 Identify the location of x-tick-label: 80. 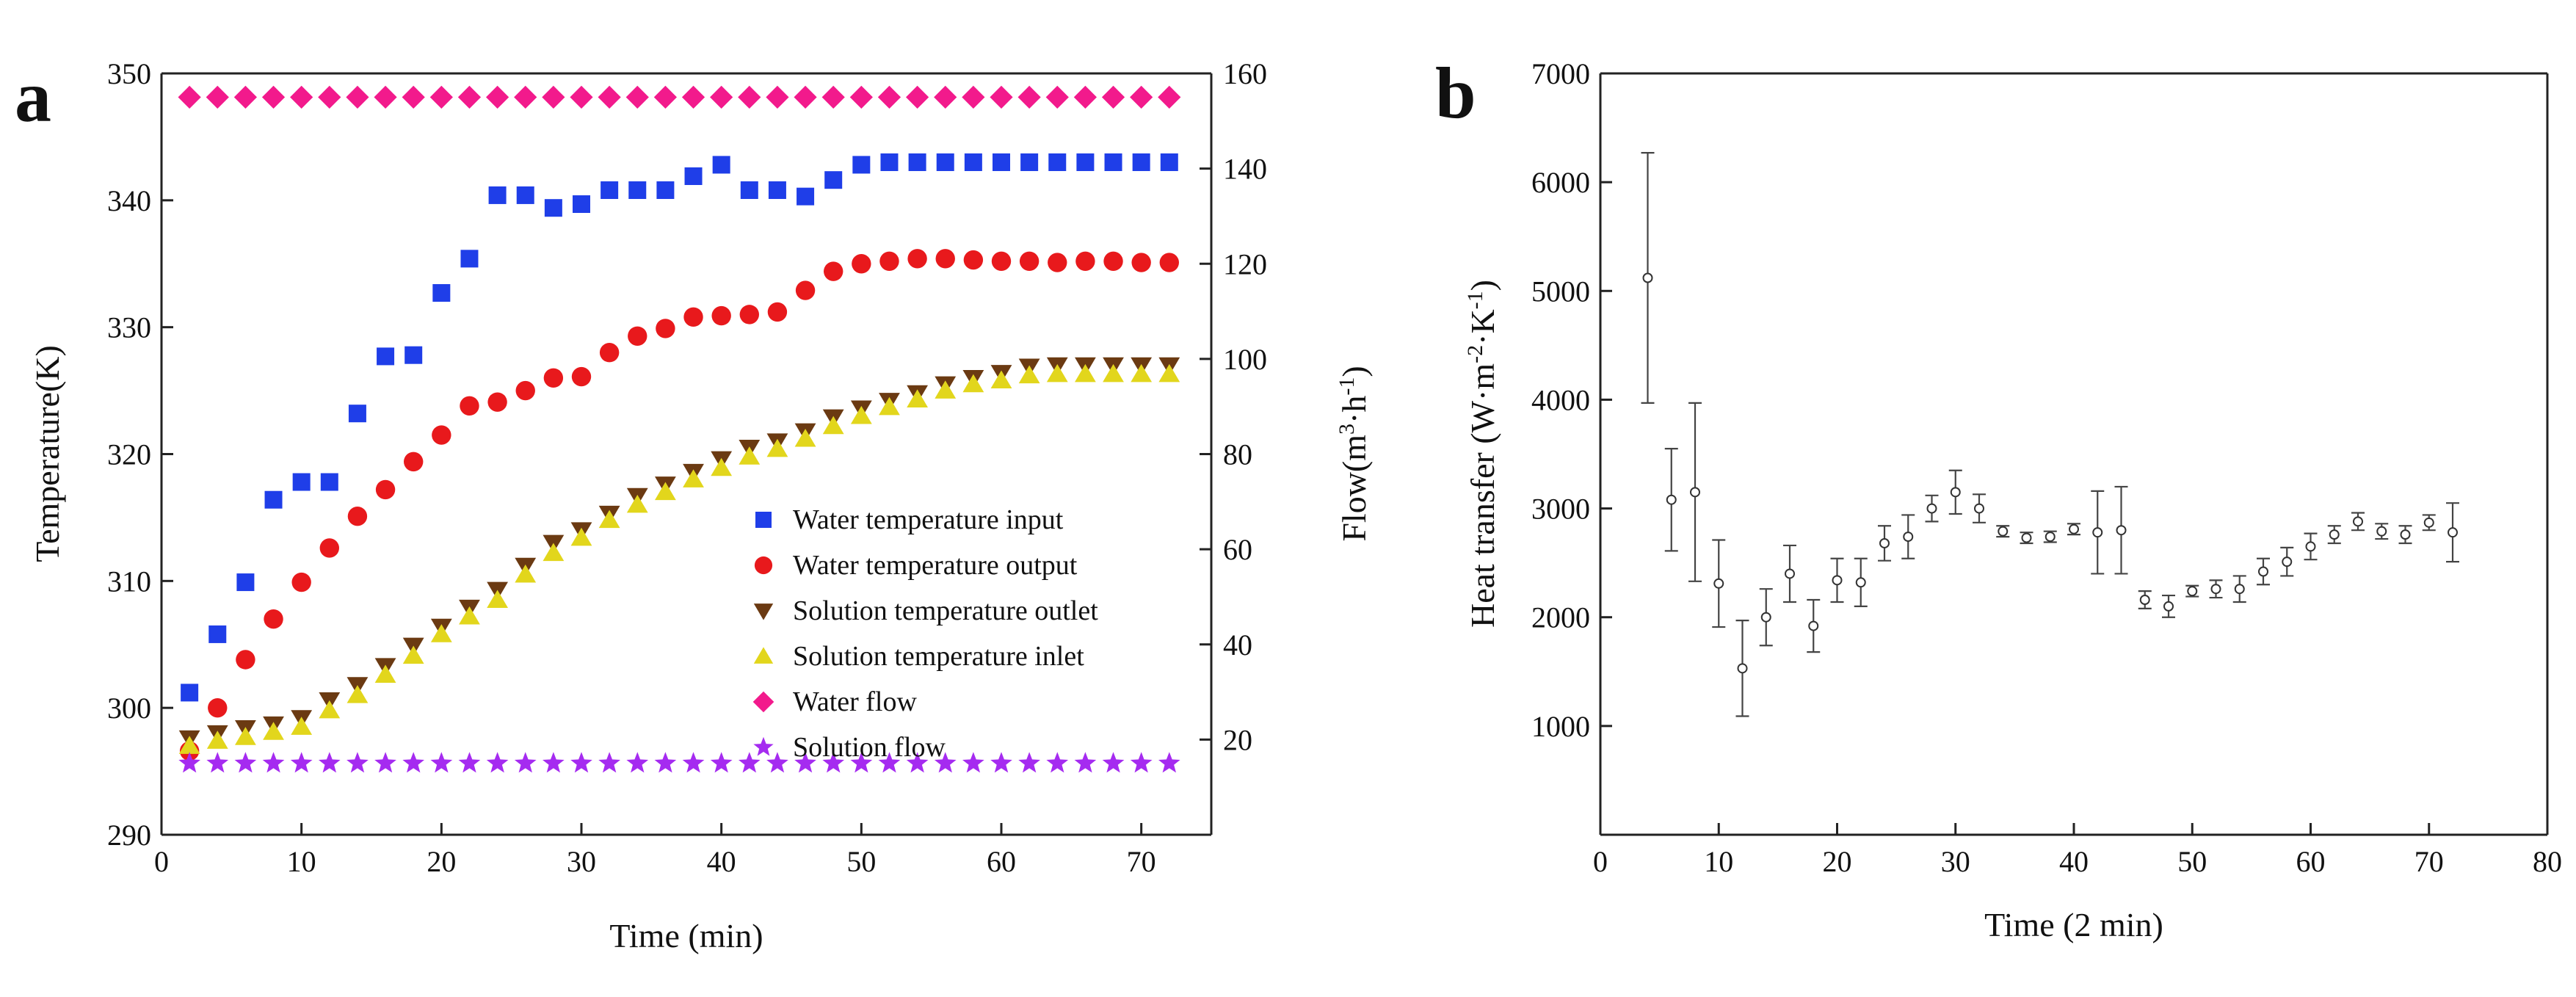
(2548, 861).